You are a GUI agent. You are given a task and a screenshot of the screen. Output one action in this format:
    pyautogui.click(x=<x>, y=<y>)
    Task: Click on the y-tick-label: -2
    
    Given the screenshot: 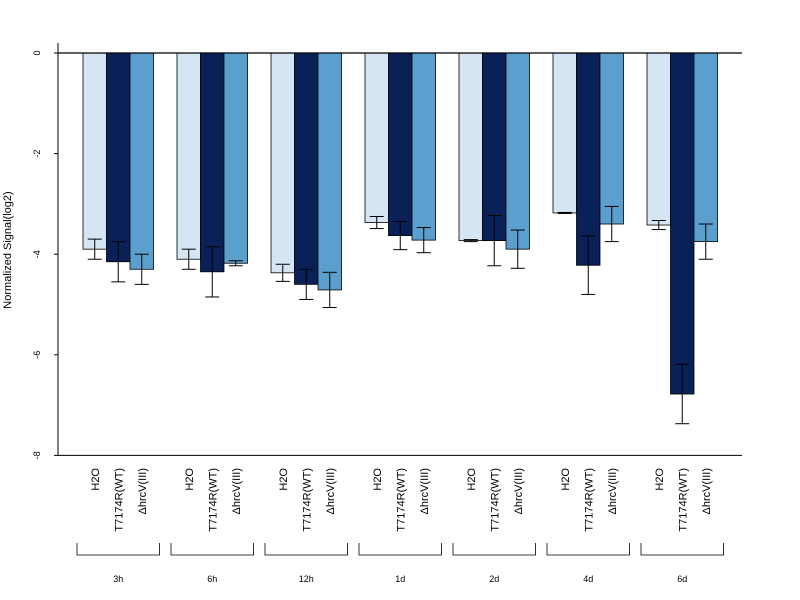 What is the action you would take?
    pyautogui.click(x=37, y=154)
    